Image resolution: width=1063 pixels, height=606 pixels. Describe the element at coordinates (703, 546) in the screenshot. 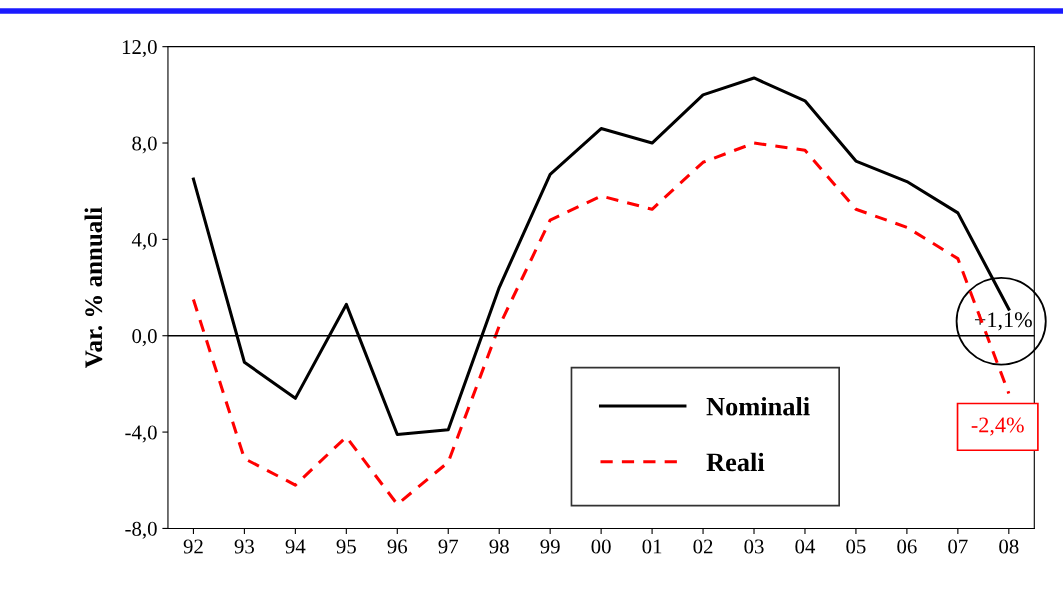

I see `x-tick-label: 02` at that location.